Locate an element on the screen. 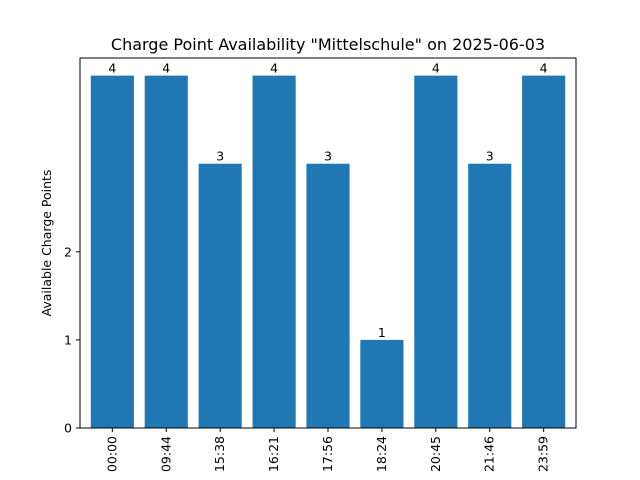 This screenshot has height=480, width=640. x-tick-label: 00:00 is located at coordinates (111, 454).